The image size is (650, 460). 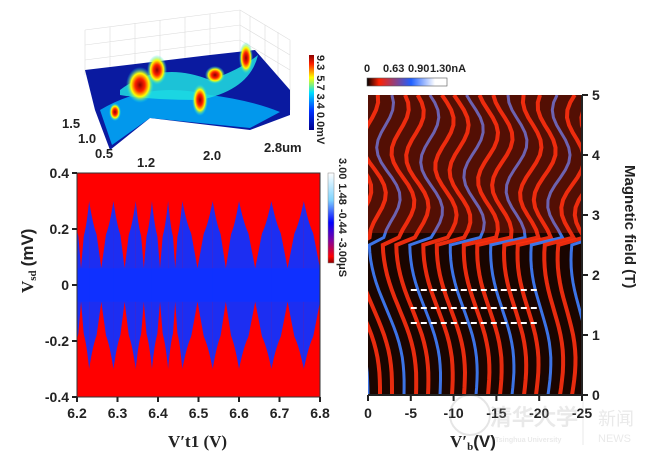 What do you see at coordinates (57, 341) in the screenshot?
I see `left-y-tick-label: -0.2` at bounding box center [57, 341].